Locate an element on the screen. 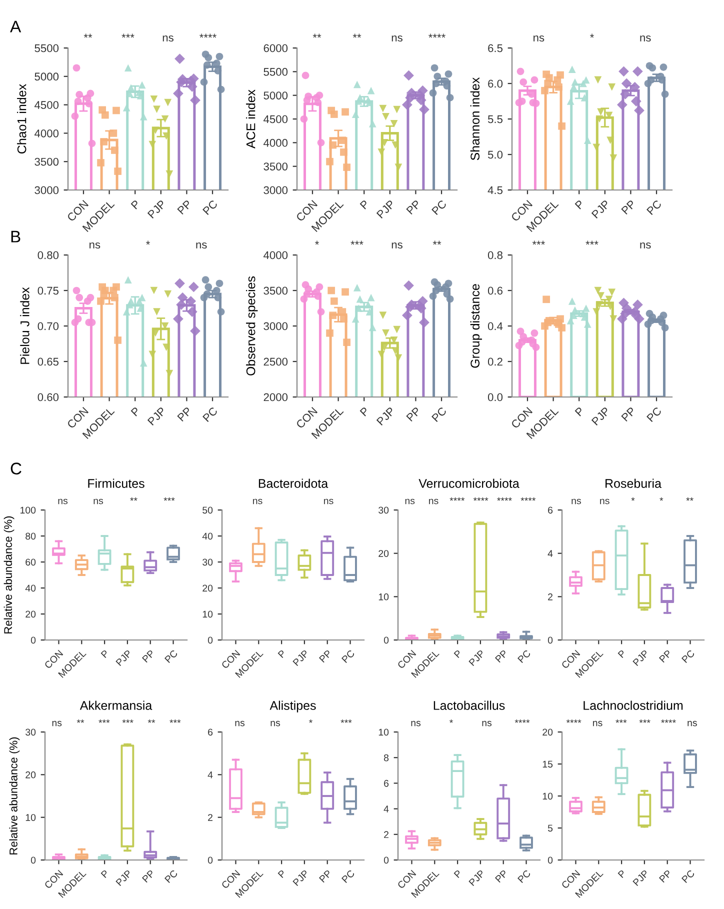 This screenshot has height=909, width=724. y-tick-label: 2 is located at coordinates (550, 596).